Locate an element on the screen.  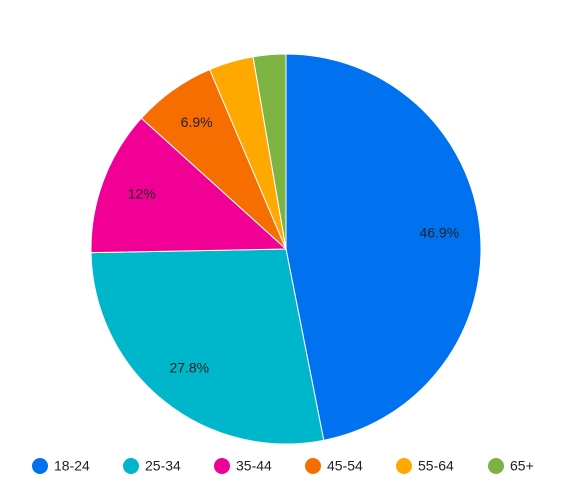
legend-label: 35-44 is located at coordinates (254, 466).